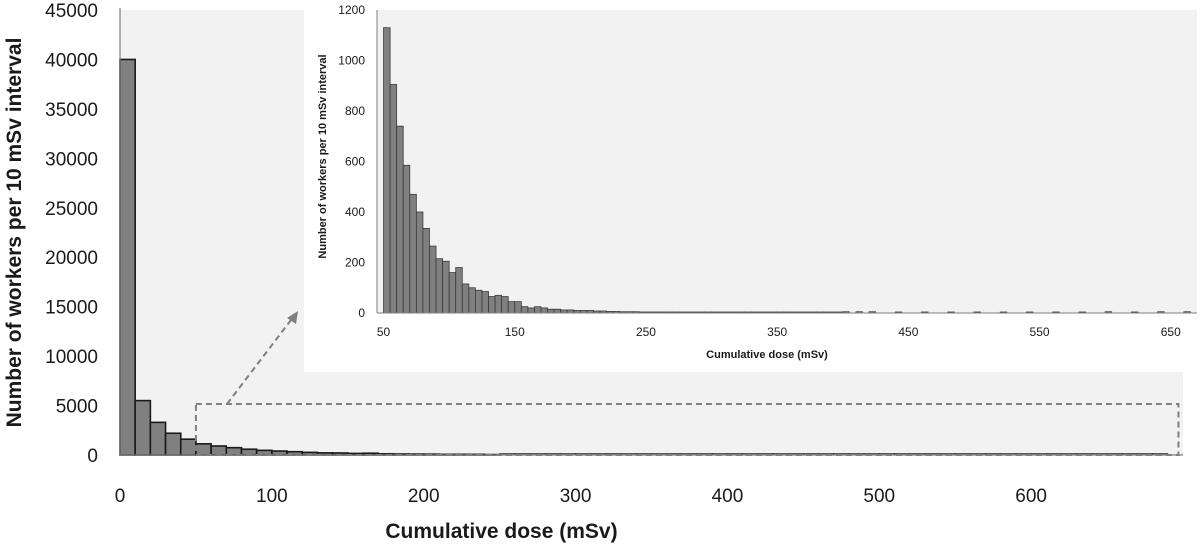 This screenshot has height=550, width=1200. Describe the element at coordinates (92, 456) in the screenshot. I see `main-y-tick-label: 0` at that location.